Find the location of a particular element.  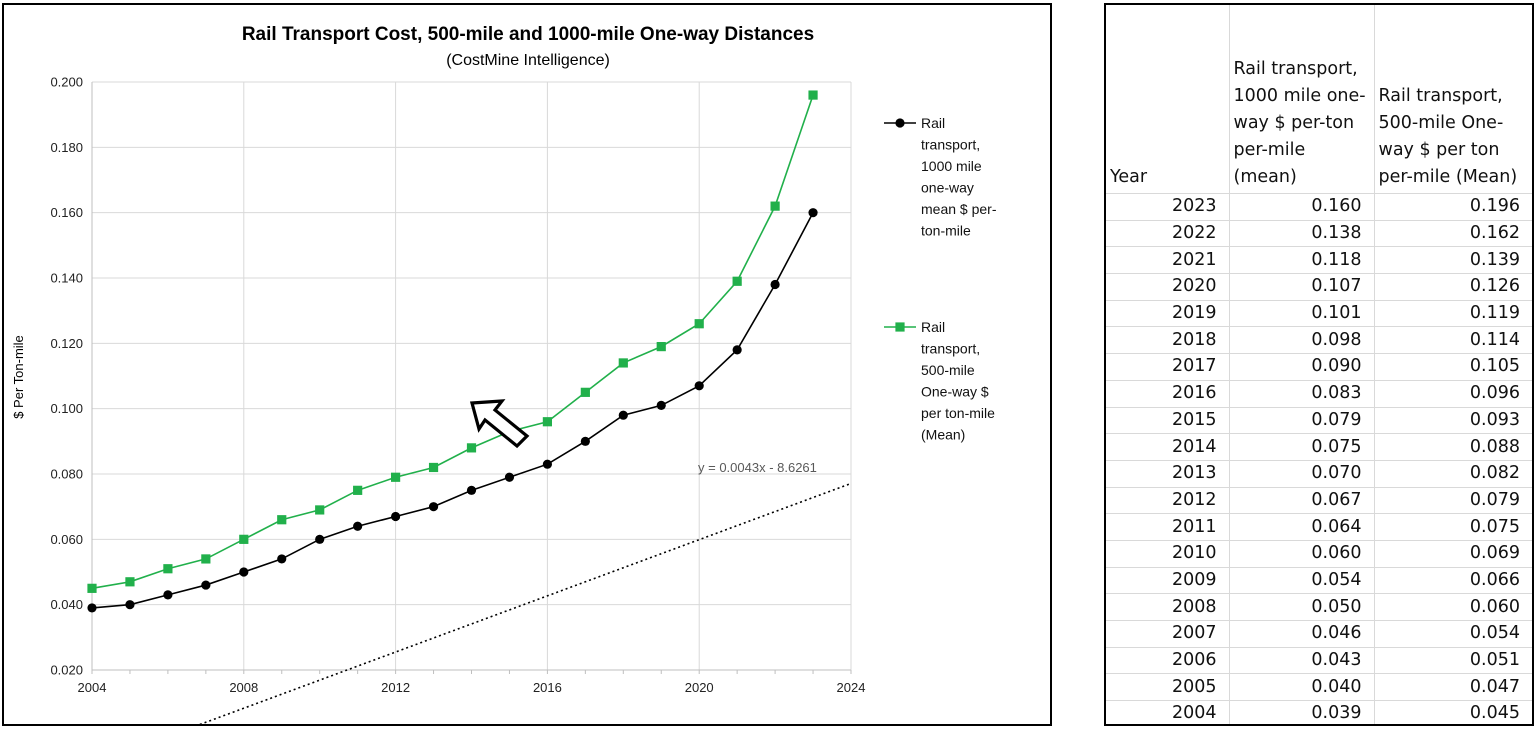

table-row: 2008 0.050 0.060 is located at coordinates (1319, 607).